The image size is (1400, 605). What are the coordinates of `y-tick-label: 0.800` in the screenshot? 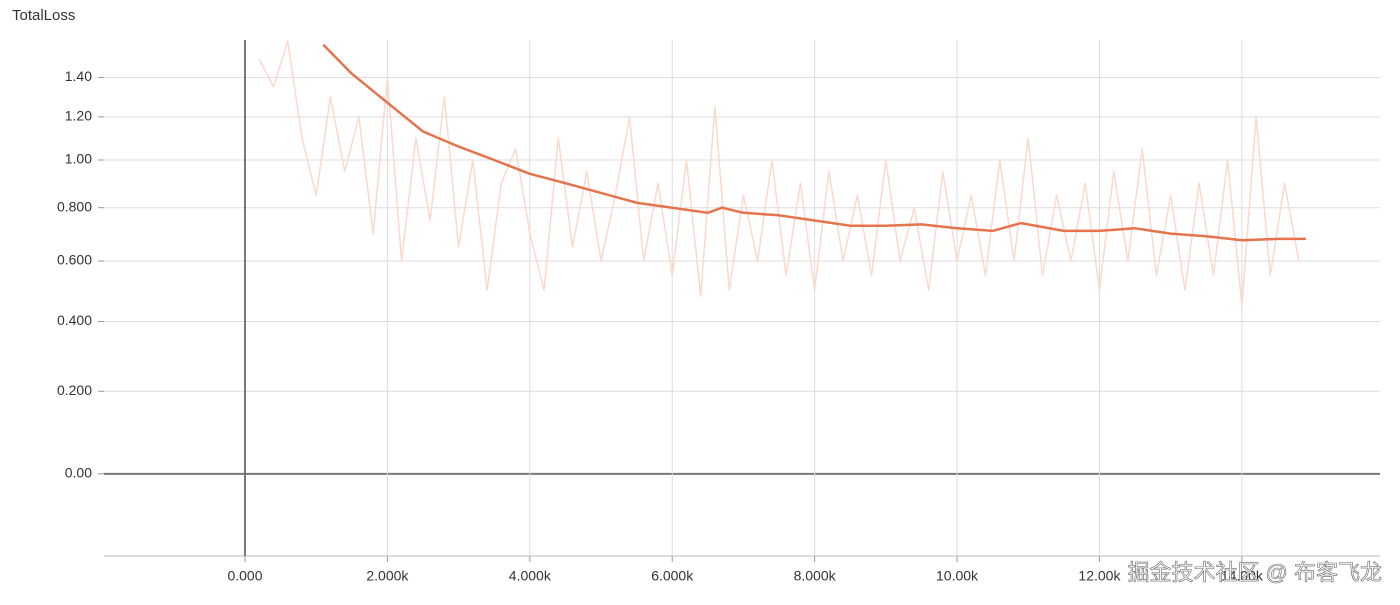 It's located at (74, 206).